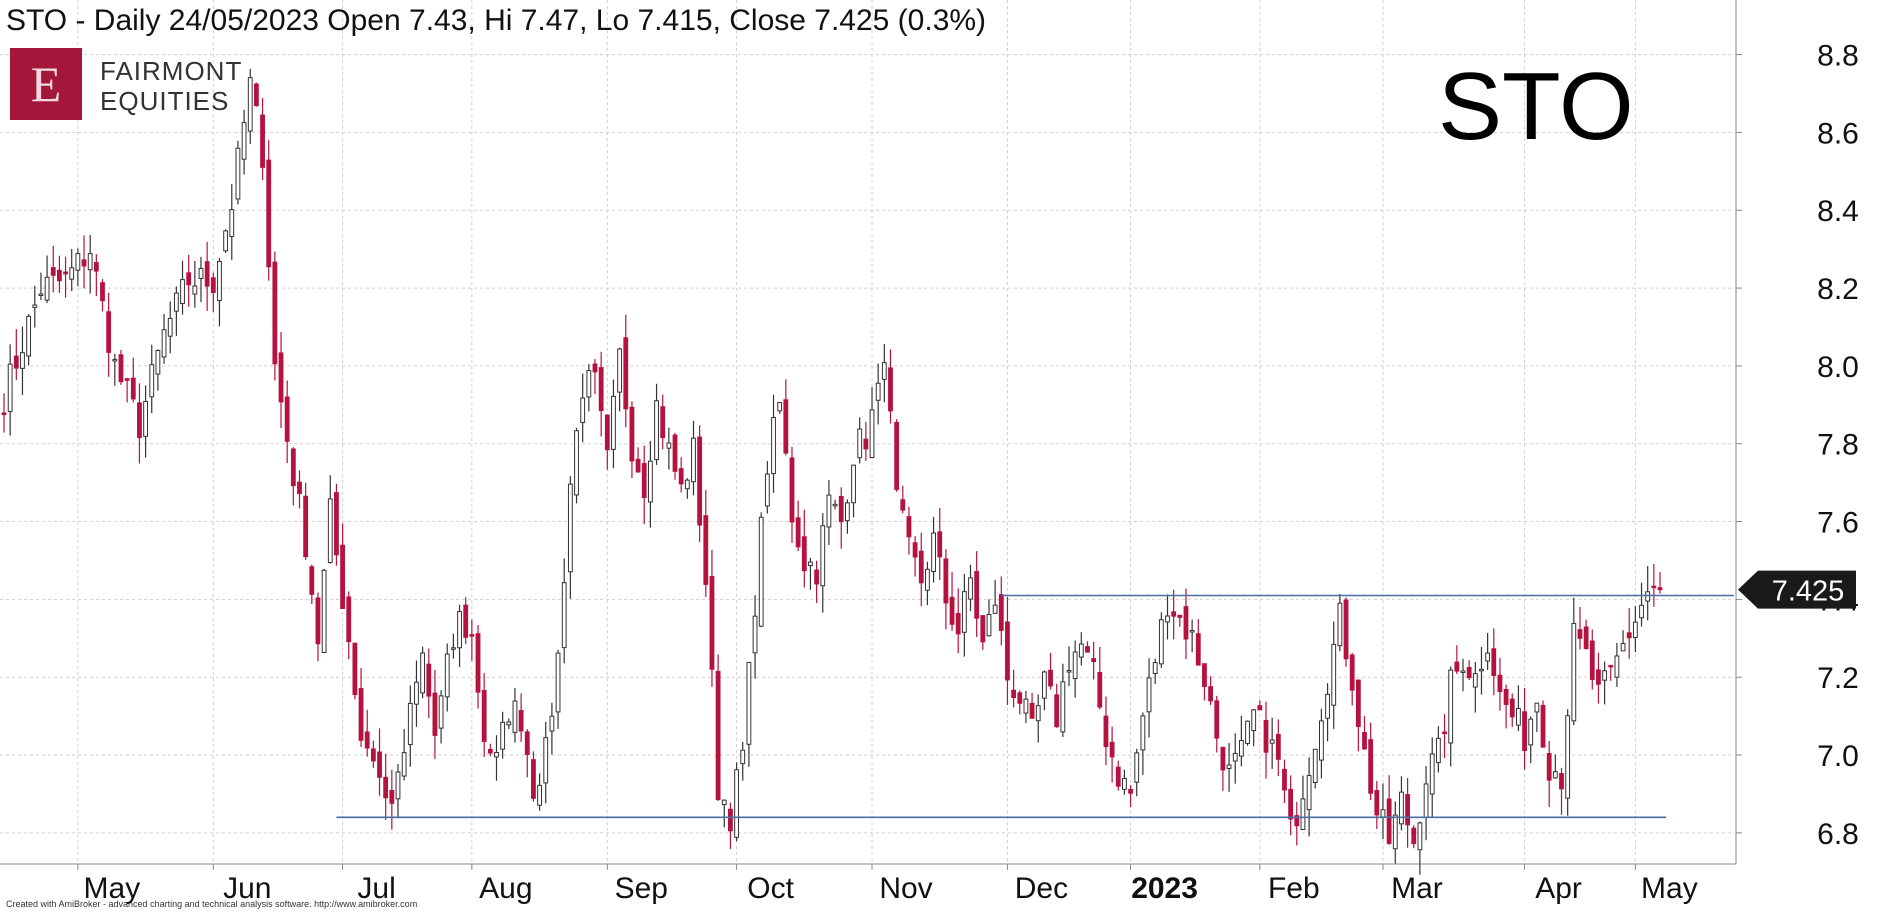 The image size is (1880, 916). Describe the element at coordinates (1838, 289) in the screenshot. I see `y-tick-label: 8.2` at that location.